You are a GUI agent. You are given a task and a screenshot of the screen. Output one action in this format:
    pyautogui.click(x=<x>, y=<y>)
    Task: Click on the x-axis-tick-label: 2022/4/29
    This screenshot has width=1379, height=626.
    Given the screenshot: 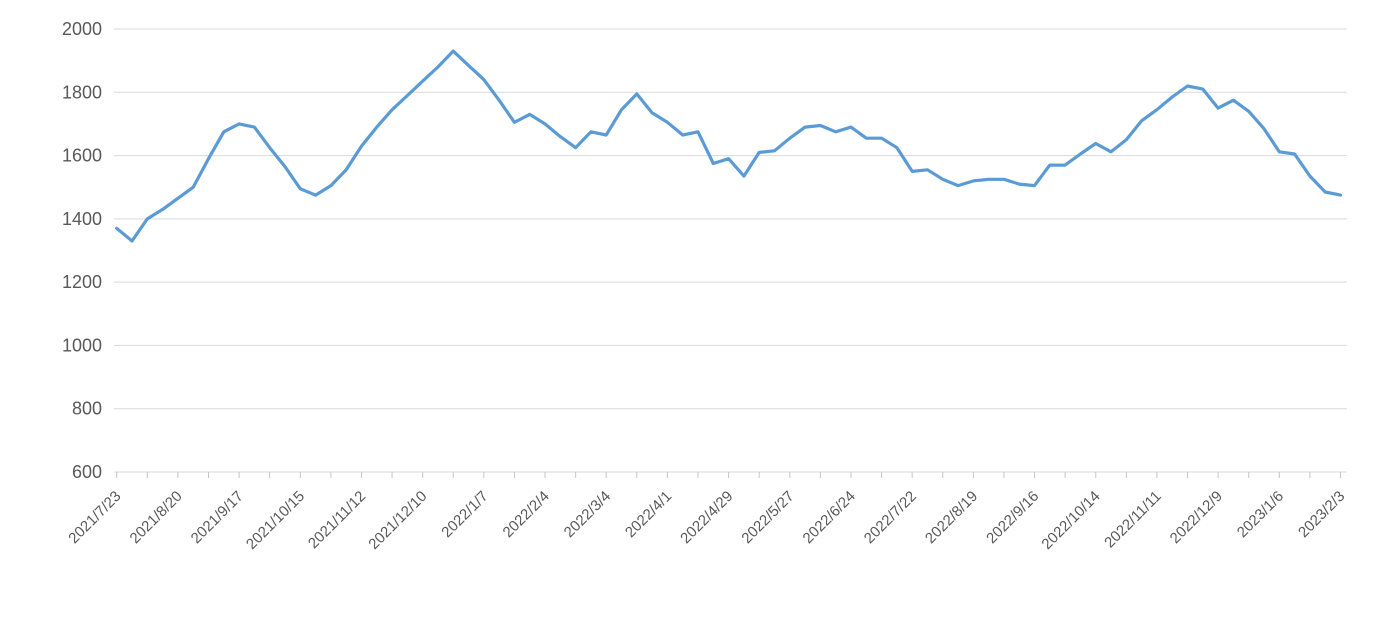 What is the action you would take?
    pyautogui.click(x=706, y=517)
    